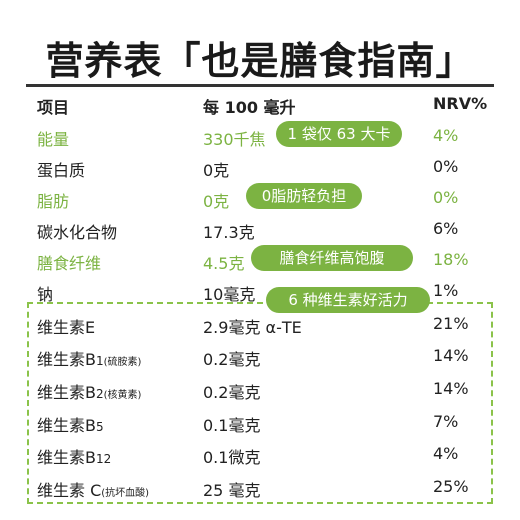  Describe the element at coordinates (122, 395) in the screenshot. I see `vitamin-b2-note: (核黄素)` at that location.